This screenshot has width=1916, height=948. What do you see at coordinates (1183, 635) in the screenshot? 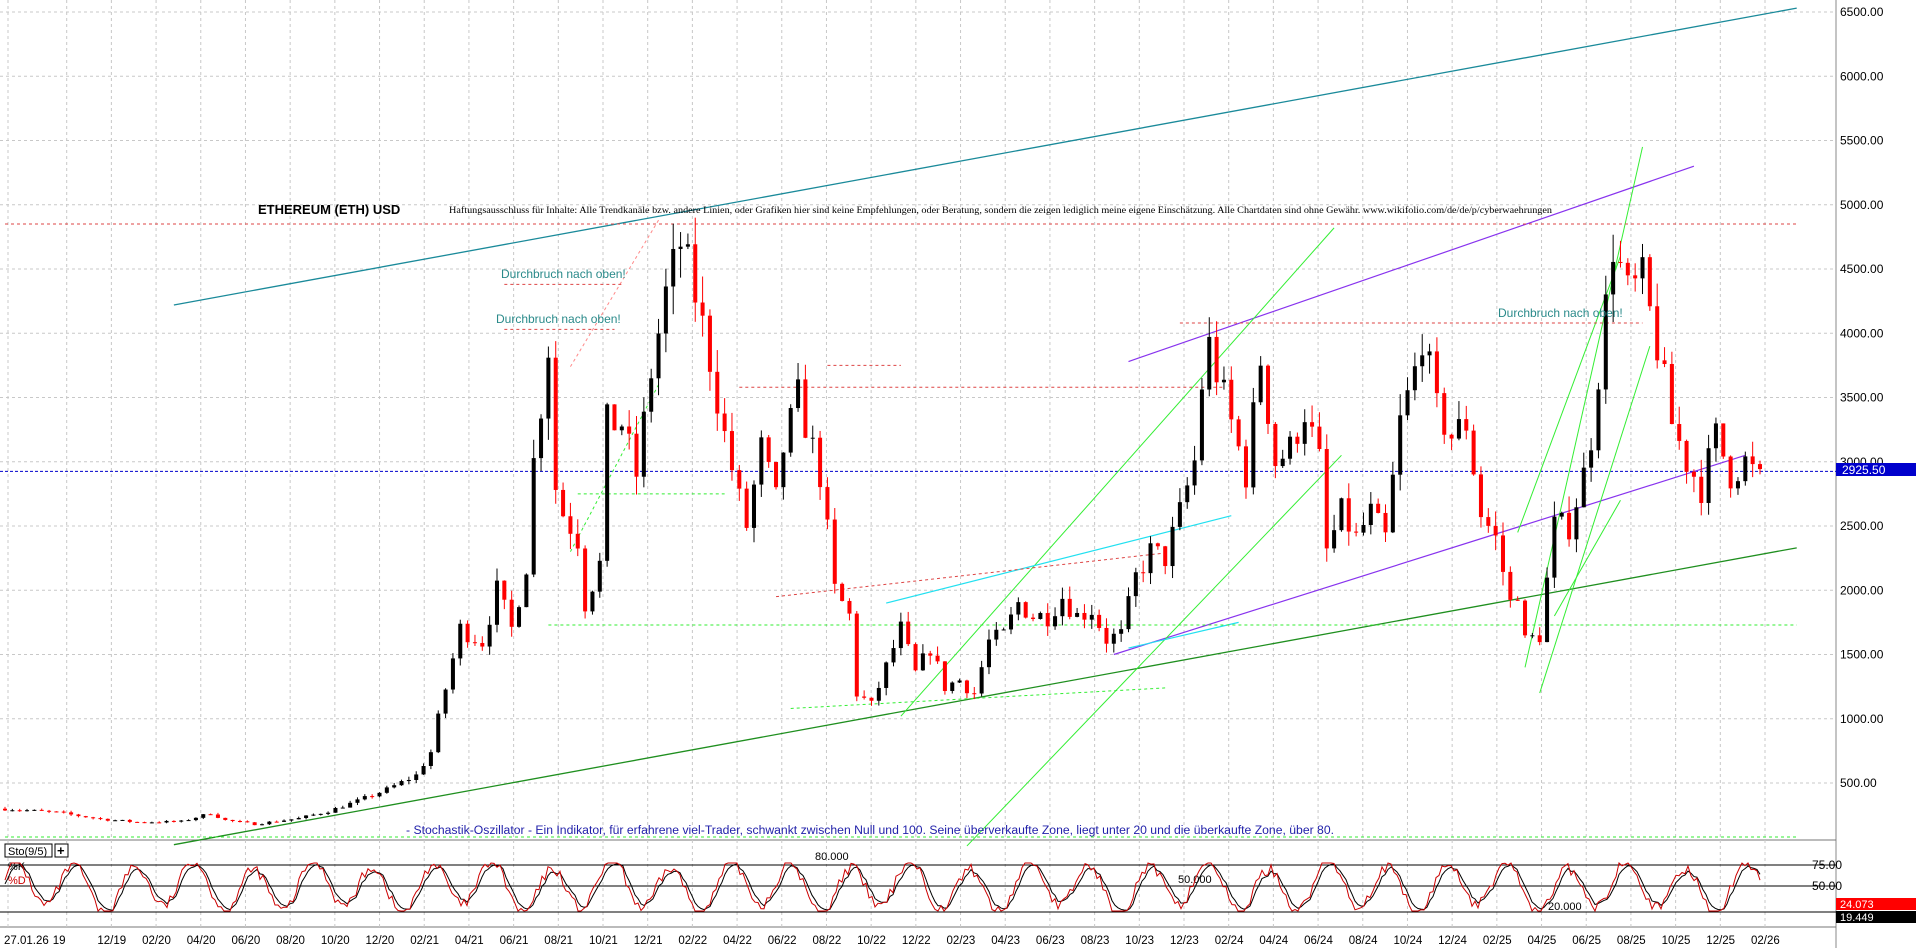
I see `trend-line` at bounding box center [1183, 635].